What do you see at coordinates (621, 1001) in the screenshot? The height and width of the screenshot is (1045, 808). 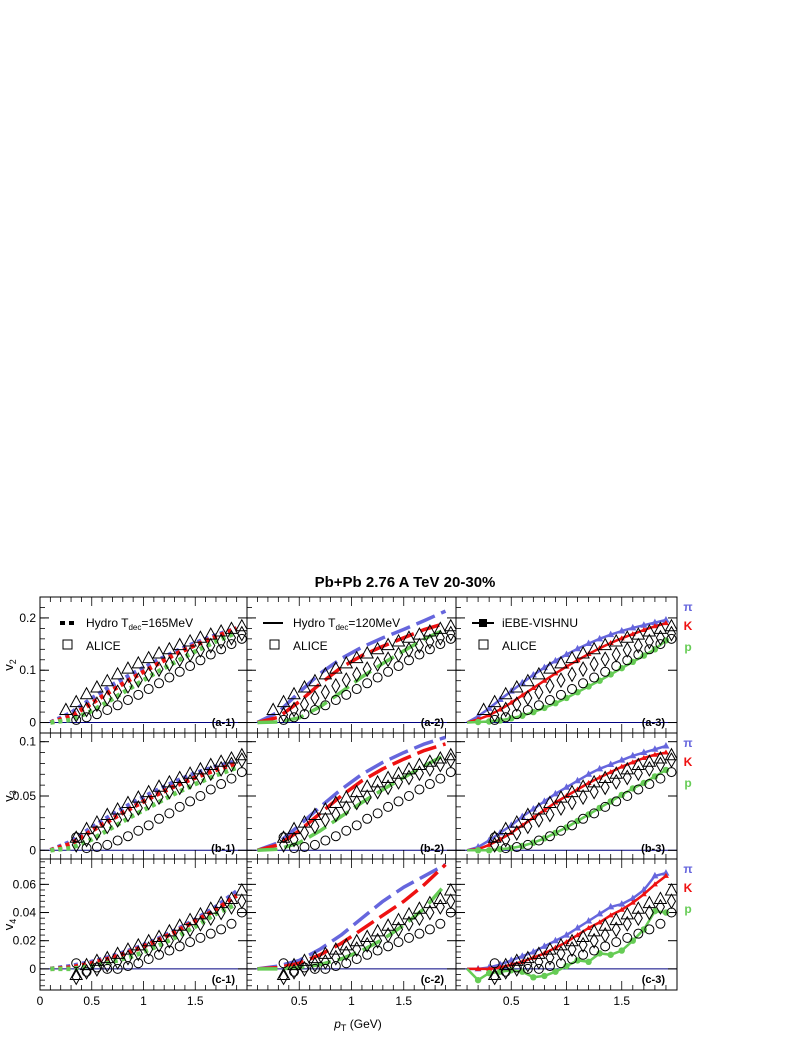 I see `x-tick-label: 1.5` at bounding box center [621, 1001].